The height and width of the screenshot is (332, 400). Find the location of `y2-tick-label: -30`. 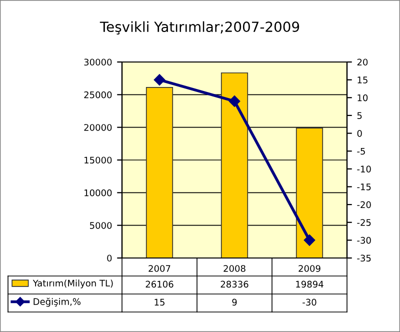

y2-tick-label: -30 is located at coordinates (364, 240).